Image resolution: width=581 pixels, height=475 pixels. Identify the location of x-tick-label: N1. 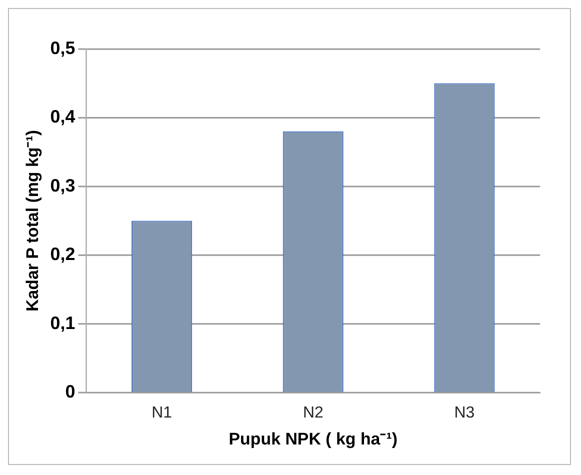
(162, 413).